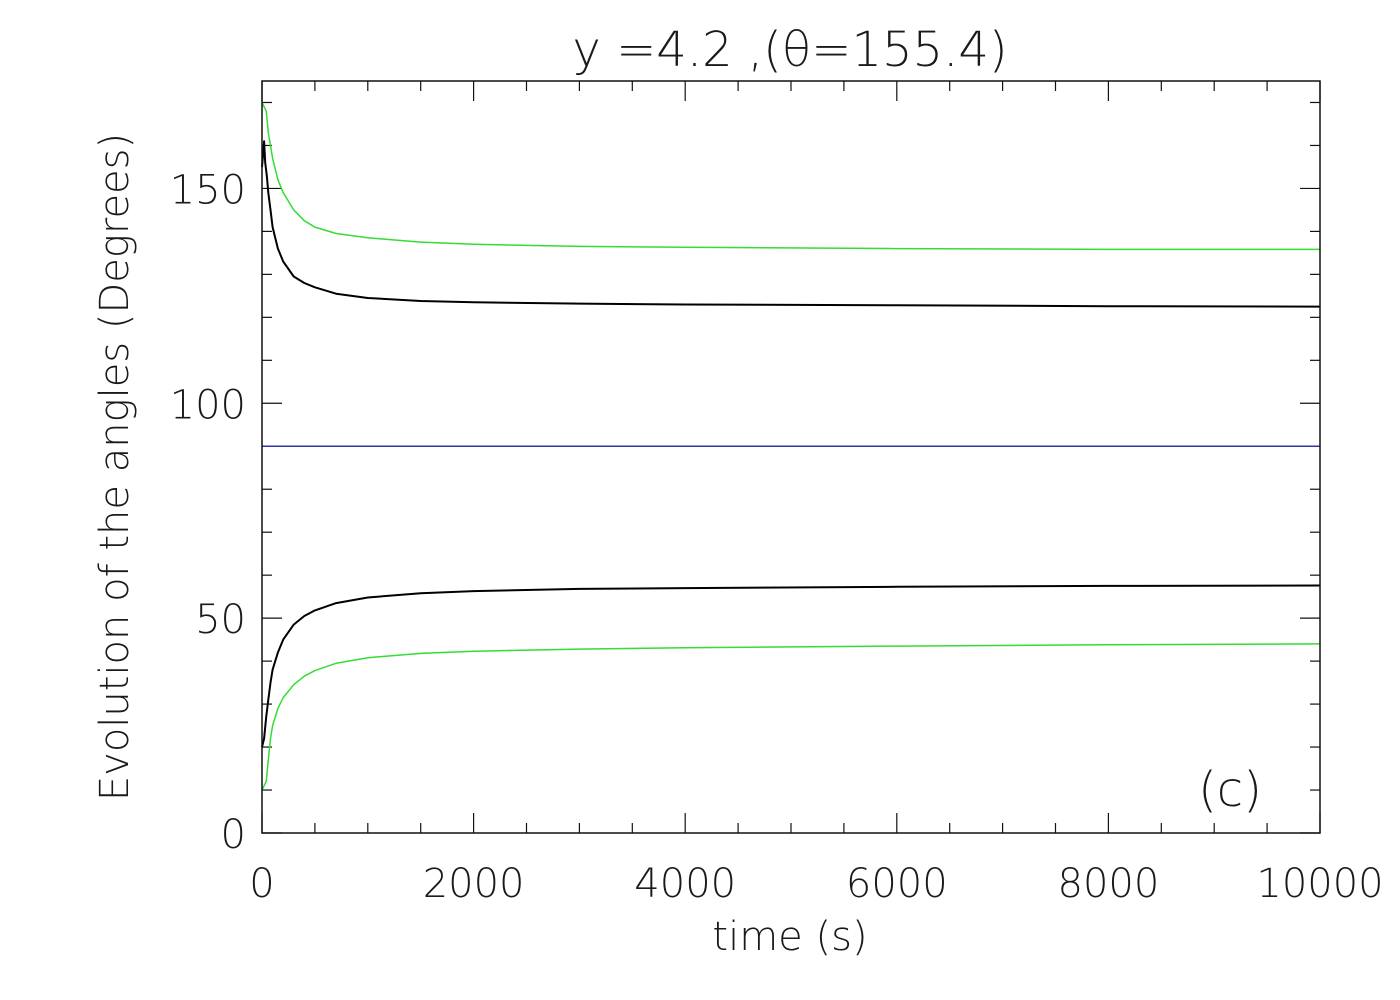  Describe the element at coordinates (897, 884) in the screenshot. I see `x-tick-label: 6000` at that location.